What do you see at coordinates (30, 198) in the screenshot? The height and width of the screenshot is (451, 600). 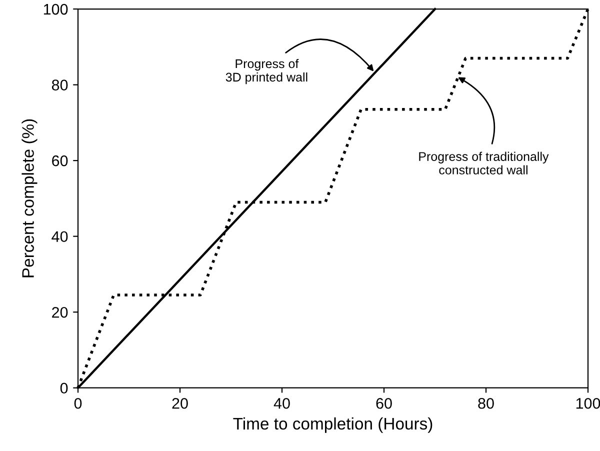 I see `y-axis-title: Percent complete (%)` at bounding box center [30, 198].